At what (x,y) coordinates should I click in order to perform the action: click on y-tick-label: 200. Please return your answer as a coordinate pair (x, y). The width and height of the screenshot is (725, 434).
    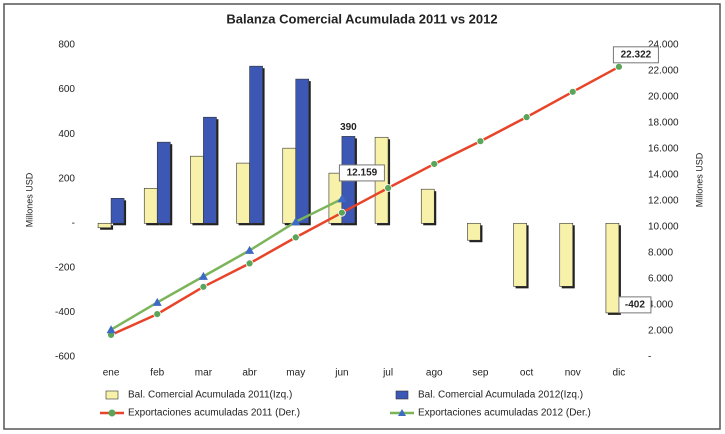
    Looking at the image, I should click on (66, 178).